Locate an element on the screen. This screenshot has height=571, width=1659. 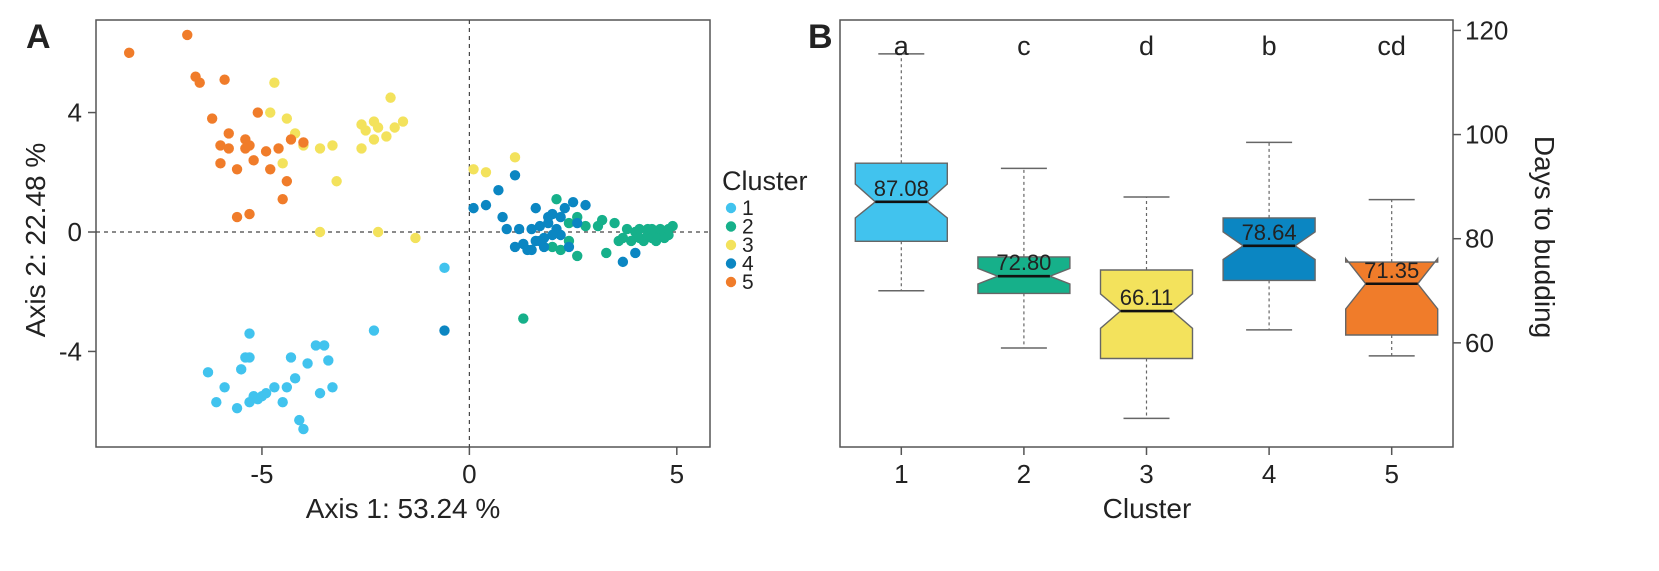
scatter-x-tick-label: -5 is located at coordinates (261, 474).